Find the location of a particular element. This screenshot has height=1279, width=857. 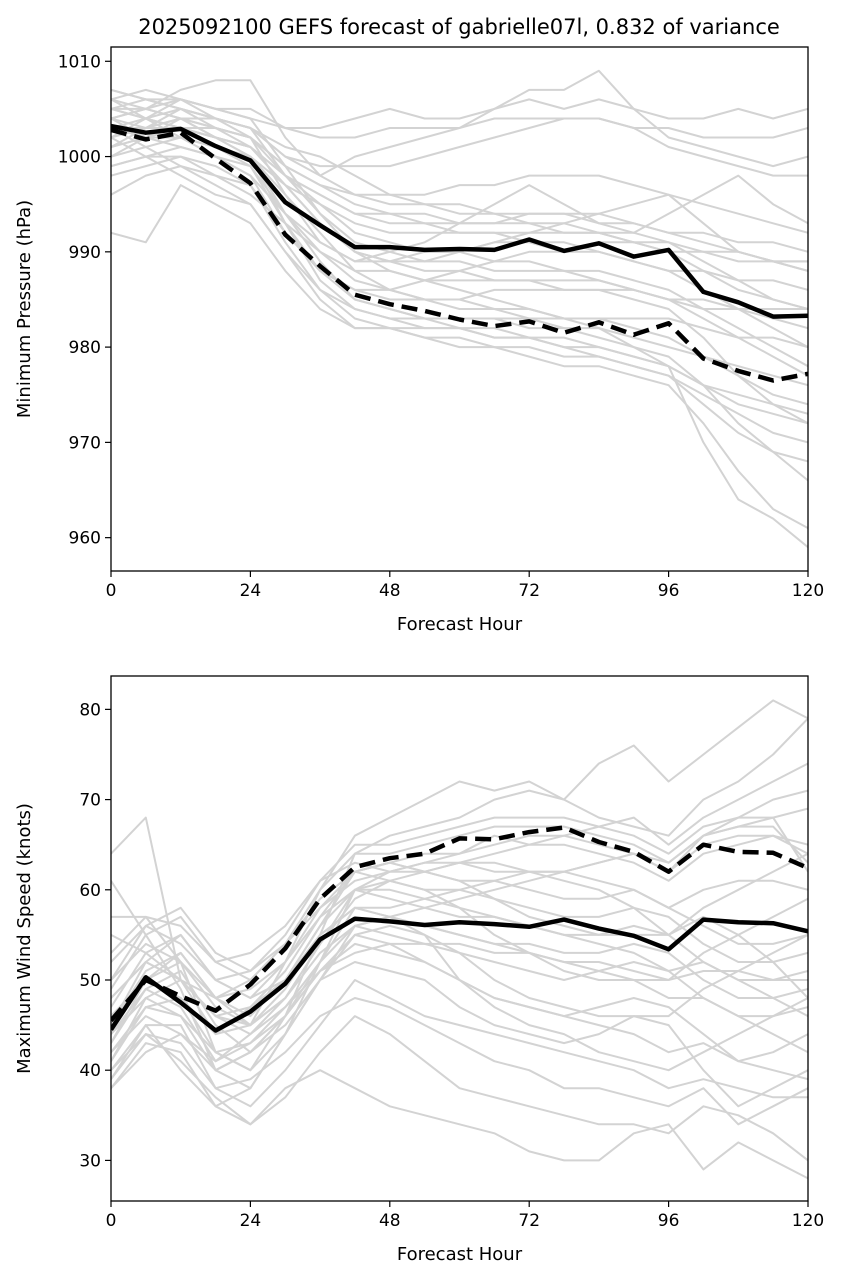

wind-y-tick-label: 50 is located at coordinates (90, 981).